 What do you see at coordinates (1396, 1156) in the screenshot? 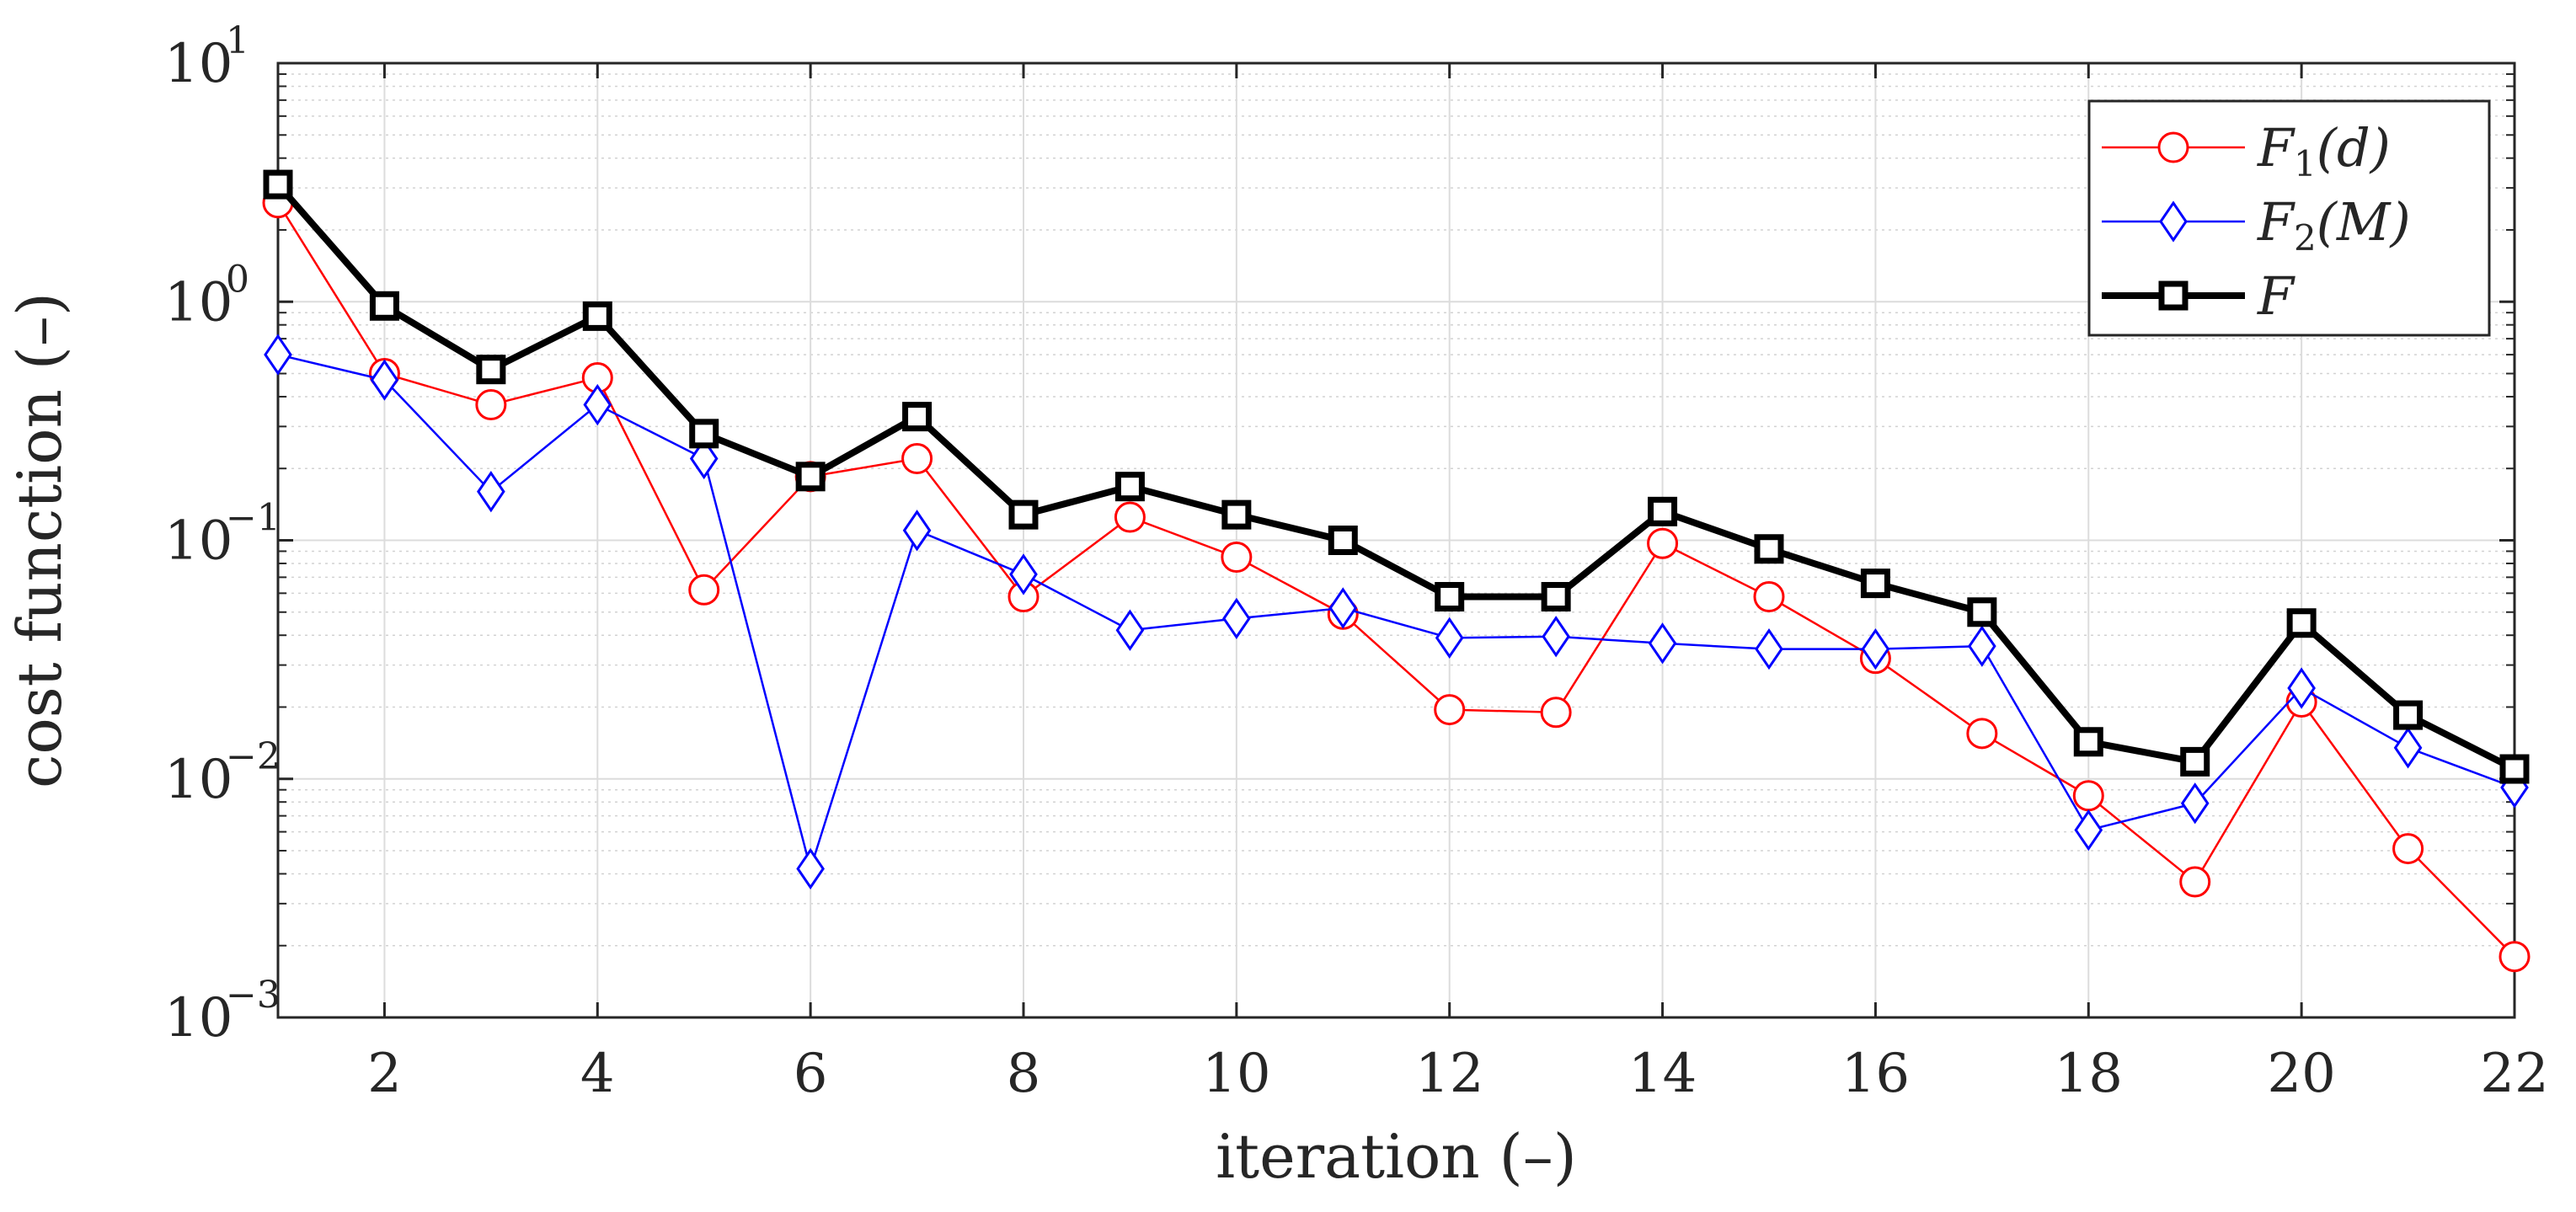
I see `x-axis-label: iteration (–)` at bounding box center [1396, 1156].